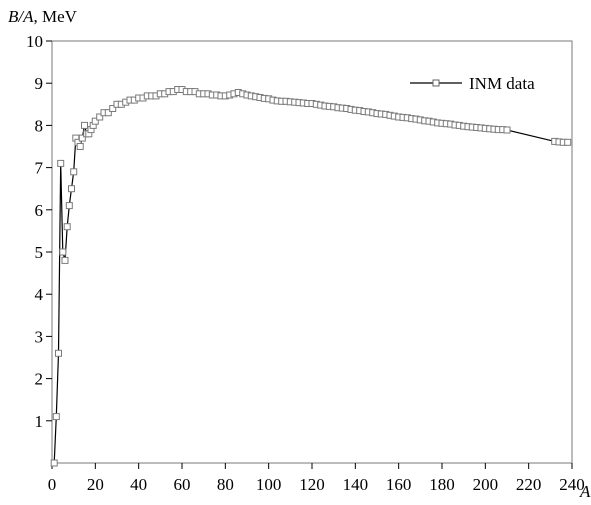 Image resolution: width=591 pixels, height=505 pixels. Describe the element at coordinates (442, 484) in the screenshot. I see `x-tick-label: 180` at that location.